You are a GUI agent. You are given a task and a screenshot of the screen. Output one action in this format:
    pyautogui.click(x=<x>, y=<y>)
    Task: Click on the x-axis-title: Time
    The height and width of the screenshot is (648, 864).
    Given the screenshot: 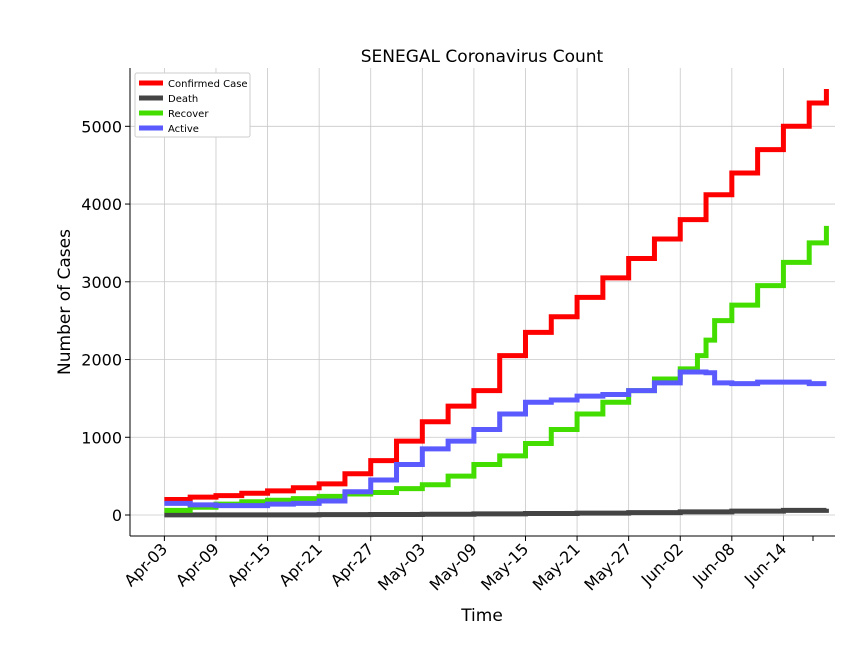 What is the action you would take?
    pyautogui.click(x=481, y=616)
    